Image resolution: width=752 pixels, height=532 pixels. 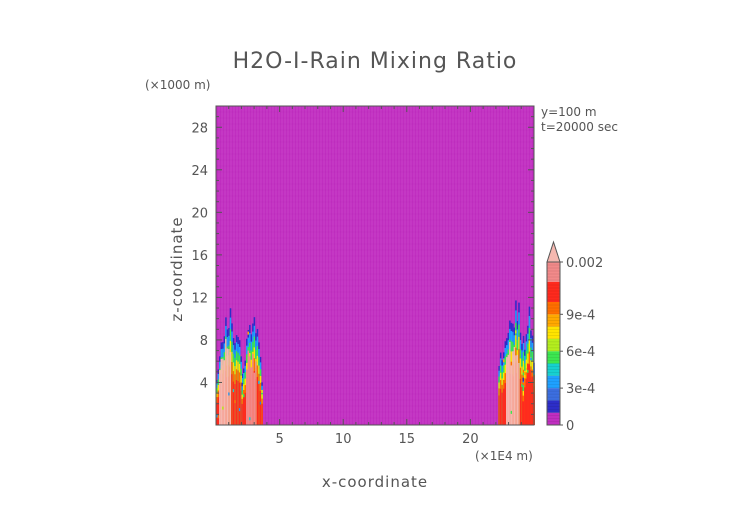 I want to click on y-tick-label: 20, so click(x=199, y=213).